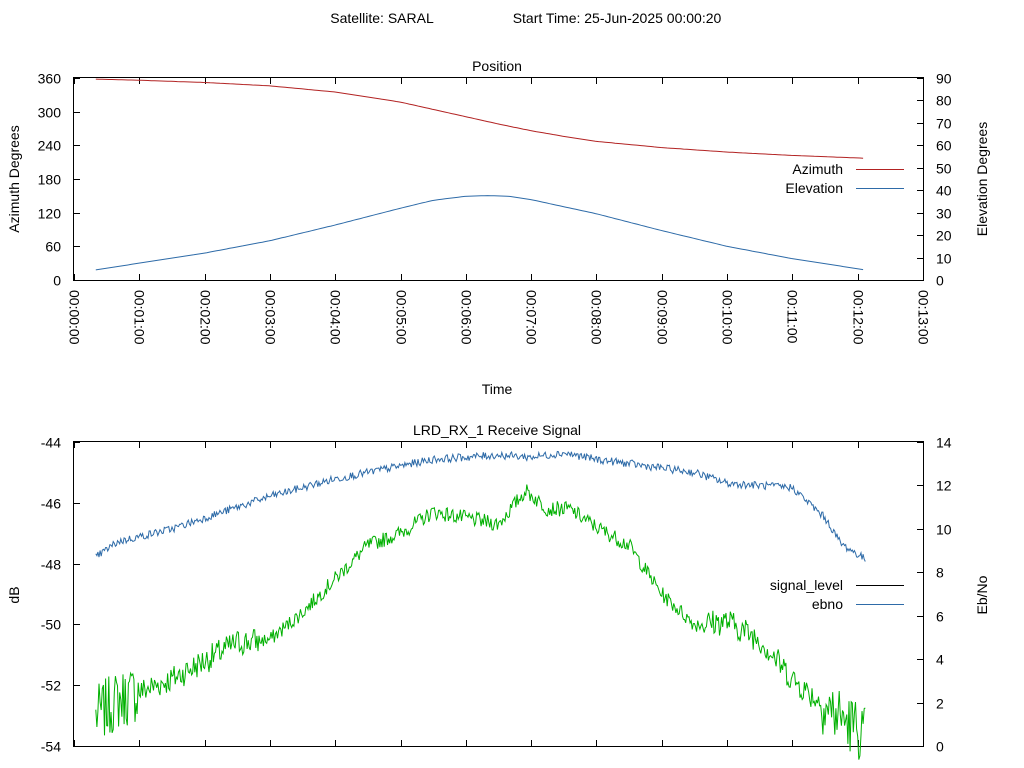  Describe the element at coordinates (663, 317) in the screenshot. I see `position-x-tick-label: 00:09:00` at that location.